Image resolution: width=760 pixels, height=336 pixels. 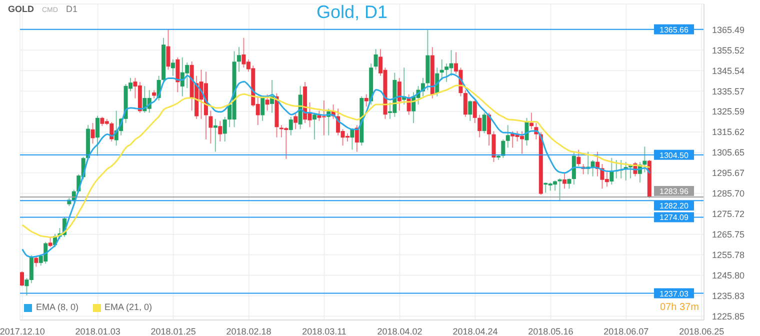 I want to click on y-tick-label: 1265.75, so click(x=728, y=235).